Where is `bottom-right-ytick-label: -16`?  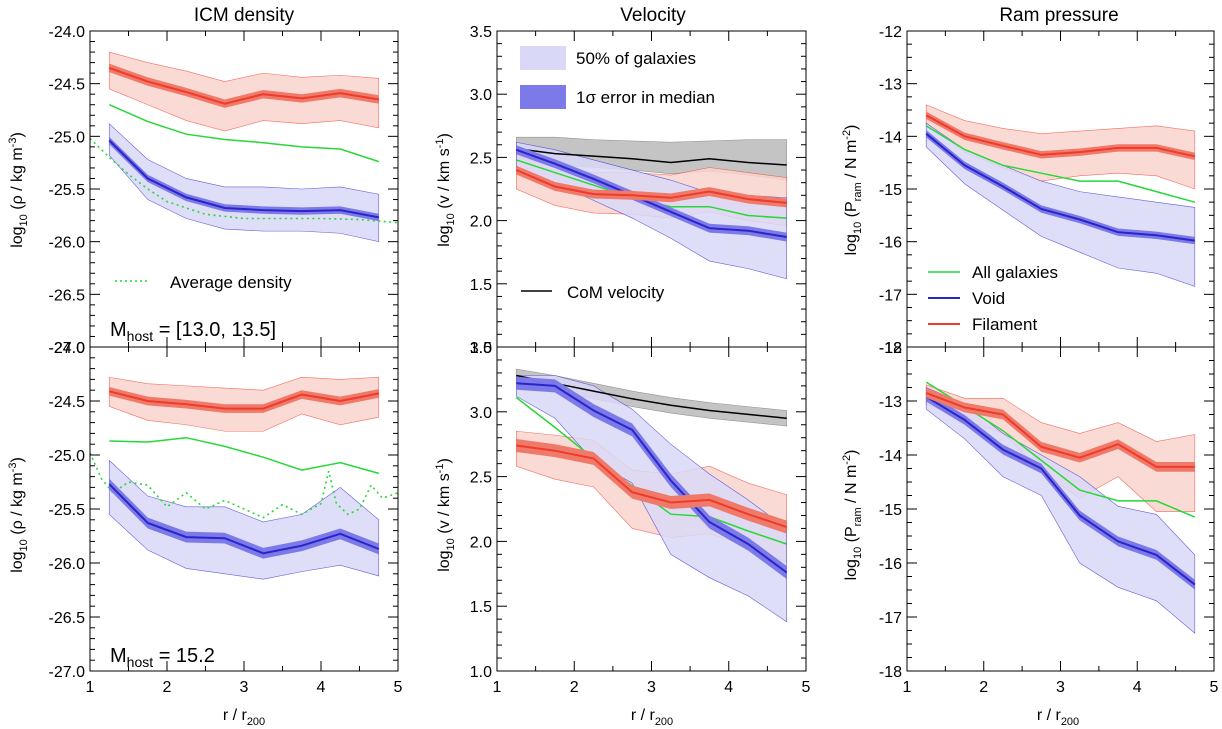 bottom-right-ytick-label: -16 is located at coordinates (890, 564).